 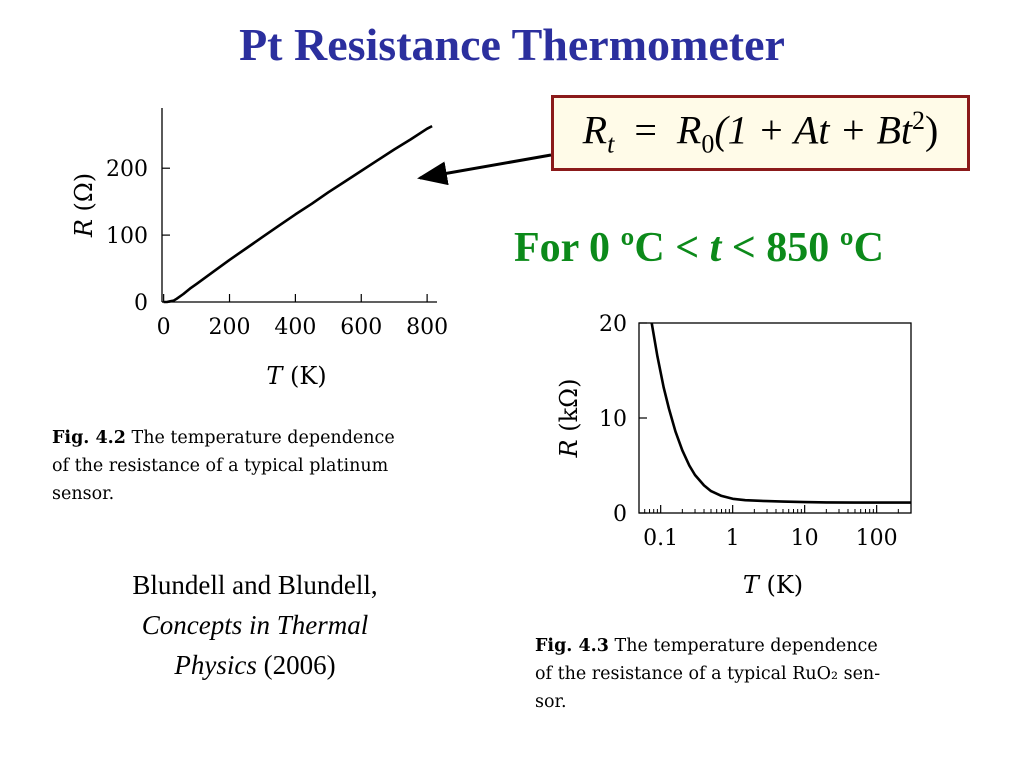 What do you see at coordinates (361, 327) in the screenshot?
I see `x-tick-label: 600` at bounding box center [361, 327].